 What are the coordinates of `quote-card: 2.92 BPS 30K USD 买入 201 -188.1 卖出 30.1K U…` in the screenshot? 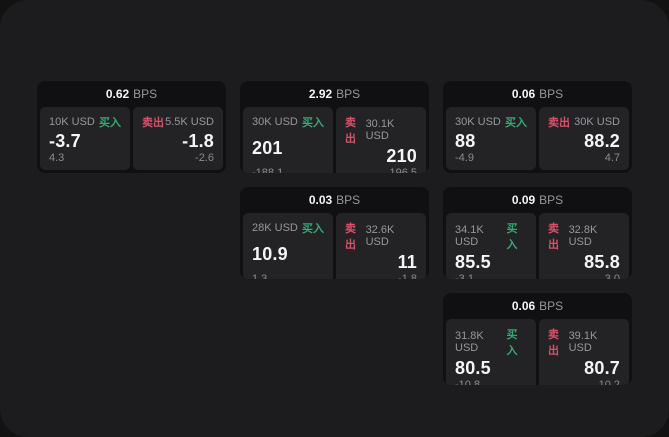 It's located at (334, 127).